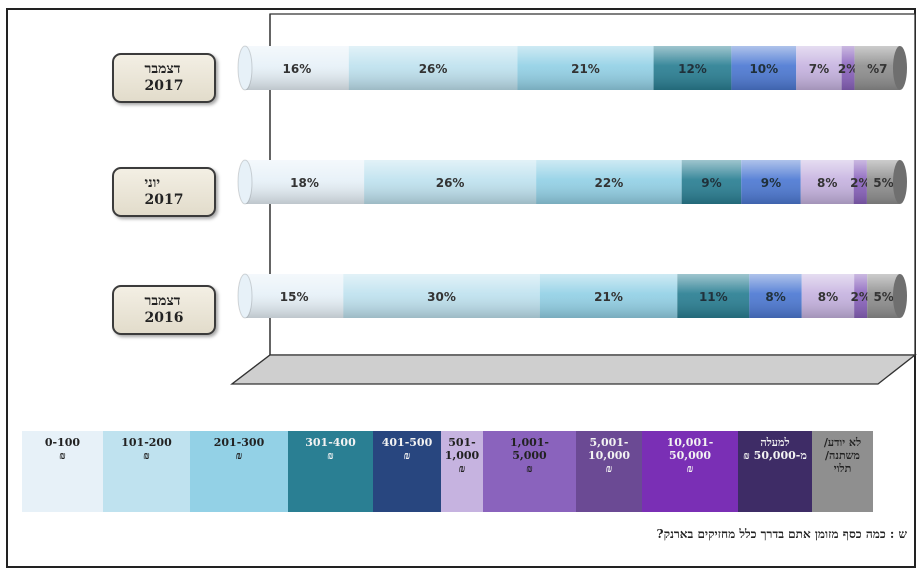 This screenshot has height=572, width=923. I want to click on legend-item-9: למעלה מ-50,000 ₪, so click(775, 471).